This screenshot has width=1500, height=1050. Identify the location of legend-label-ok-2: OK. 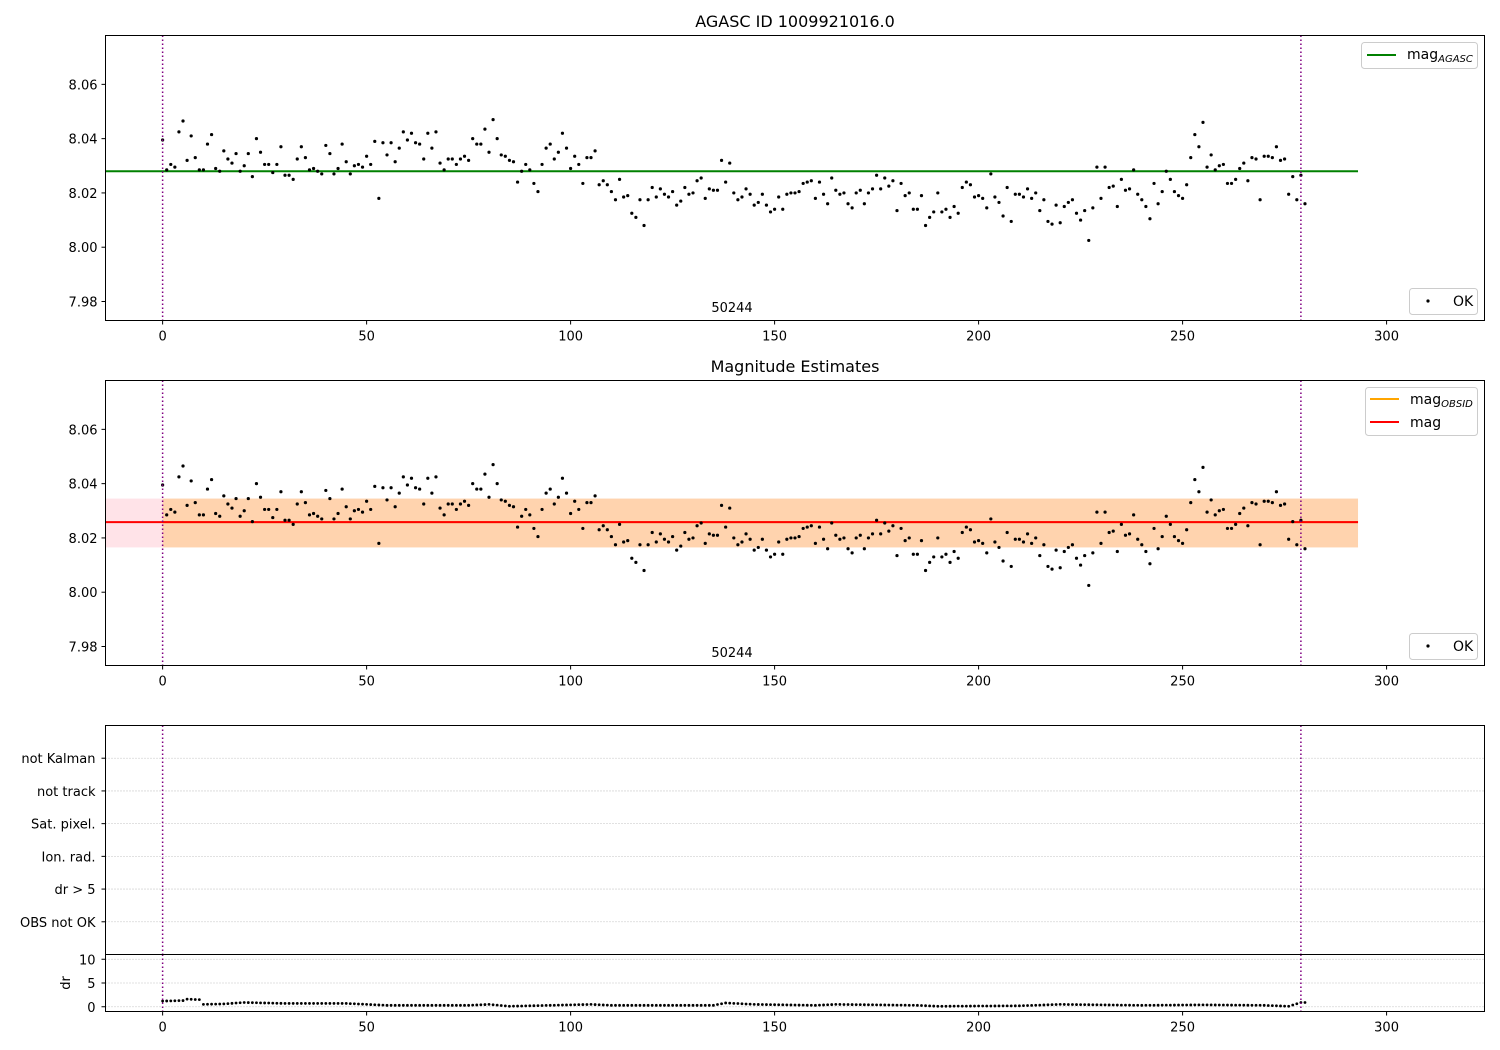
(1463, 647).